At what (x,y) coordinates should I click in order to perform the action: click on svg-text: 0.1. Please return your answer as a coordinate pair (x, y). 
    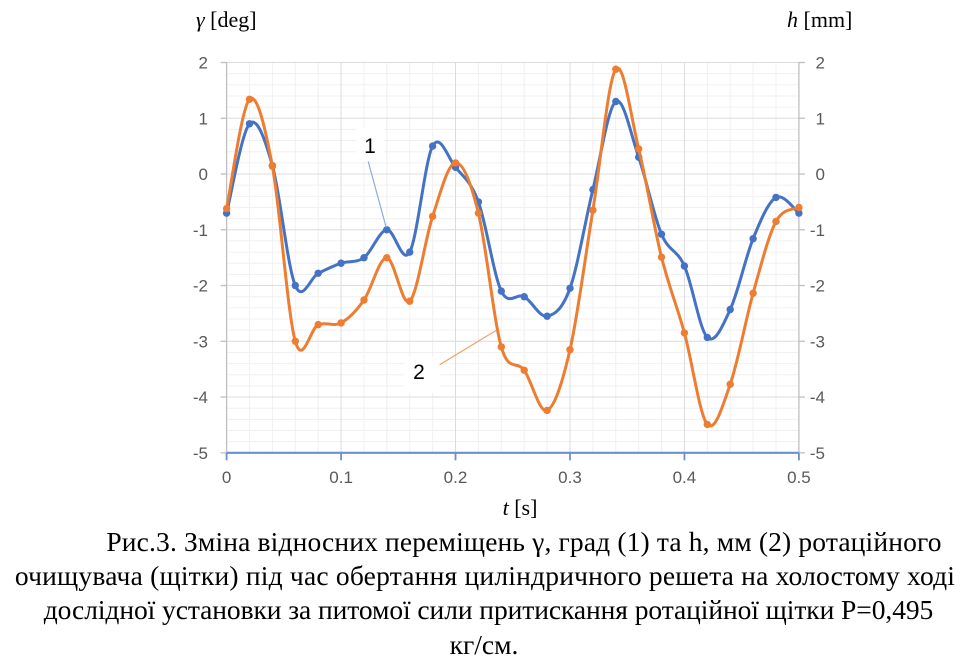
    Looking at the image, I should click on (341, 477).